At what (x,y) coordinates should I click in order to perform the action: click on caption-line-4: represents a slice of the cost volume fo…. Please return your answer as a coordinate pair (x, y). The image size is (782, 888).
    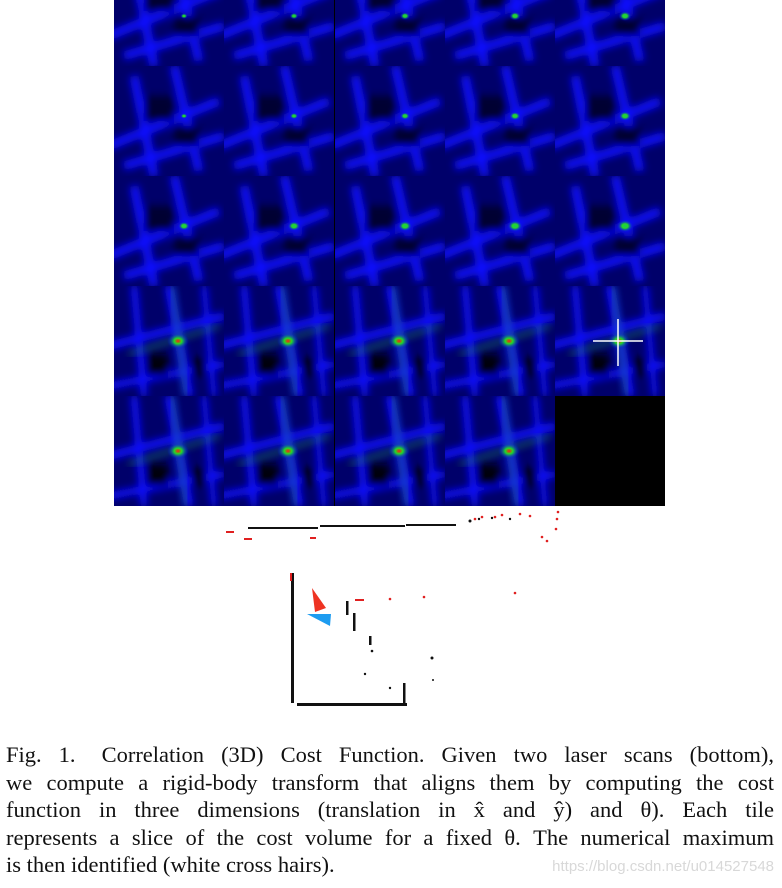
    Looking at the image, I should click on (390, 837).